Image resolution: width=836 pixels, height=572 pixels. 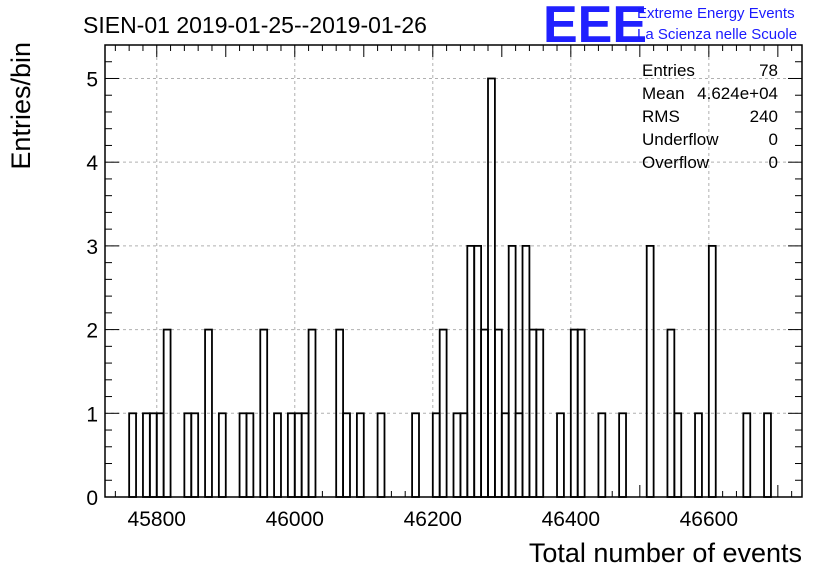 What do you see at coordinates (716, 13) in the screenshot?
I see `logo-line1: Extreme Energy Events` at bounding box center [716, 13].